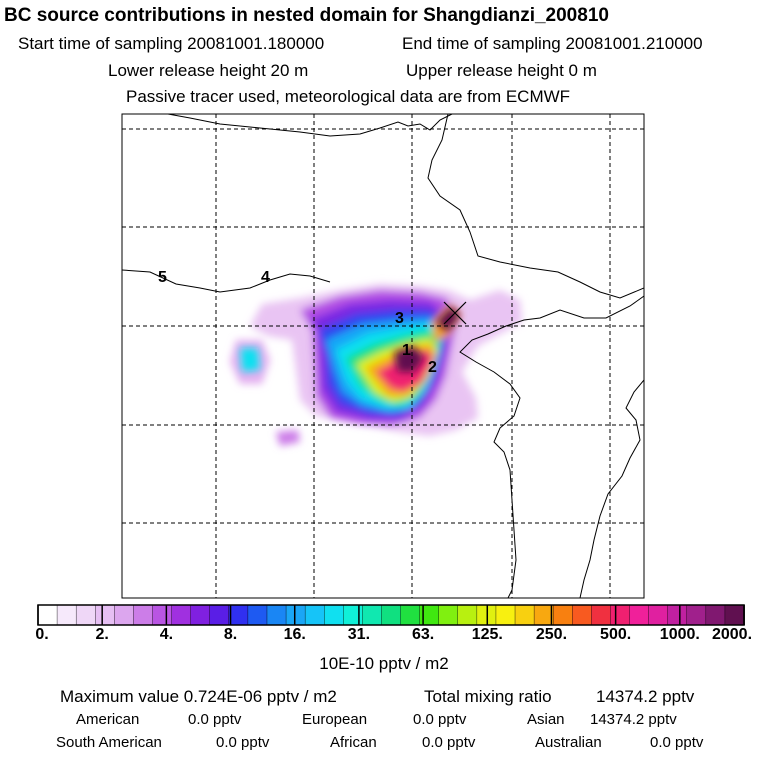 Image resolution: width=768 pixels, height=768 pixels. Describe the element at coordinates (568, 742) in the screenshot. I see `australian-label: Australian` at that location.